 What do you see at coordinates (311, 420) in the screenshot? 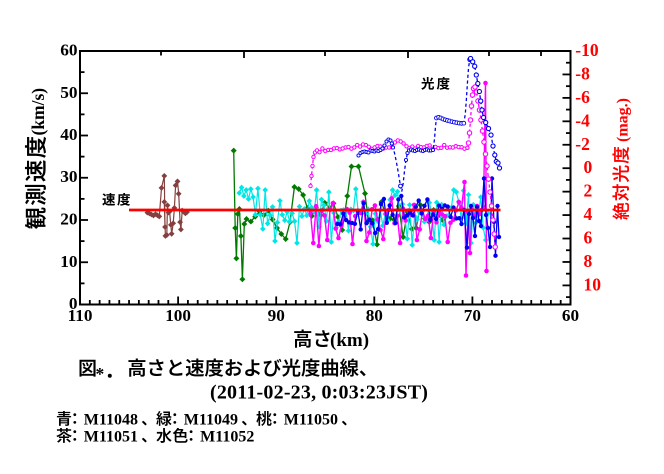
I see `svg-text: M11050` at bounding box center [311, 420].